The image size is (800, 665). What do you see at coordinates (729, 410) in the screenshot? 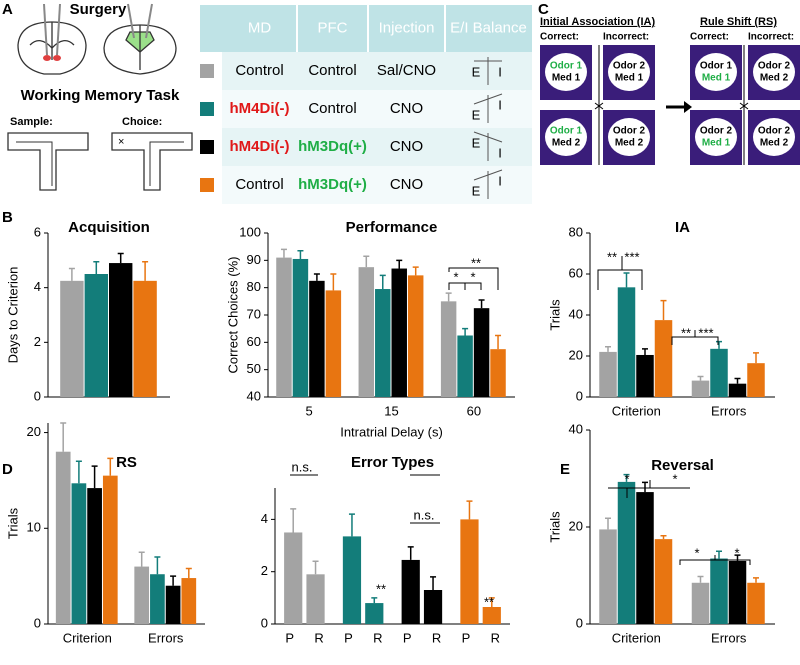
I see `x-tick-label: Errors` at bounding box center [729, 410].